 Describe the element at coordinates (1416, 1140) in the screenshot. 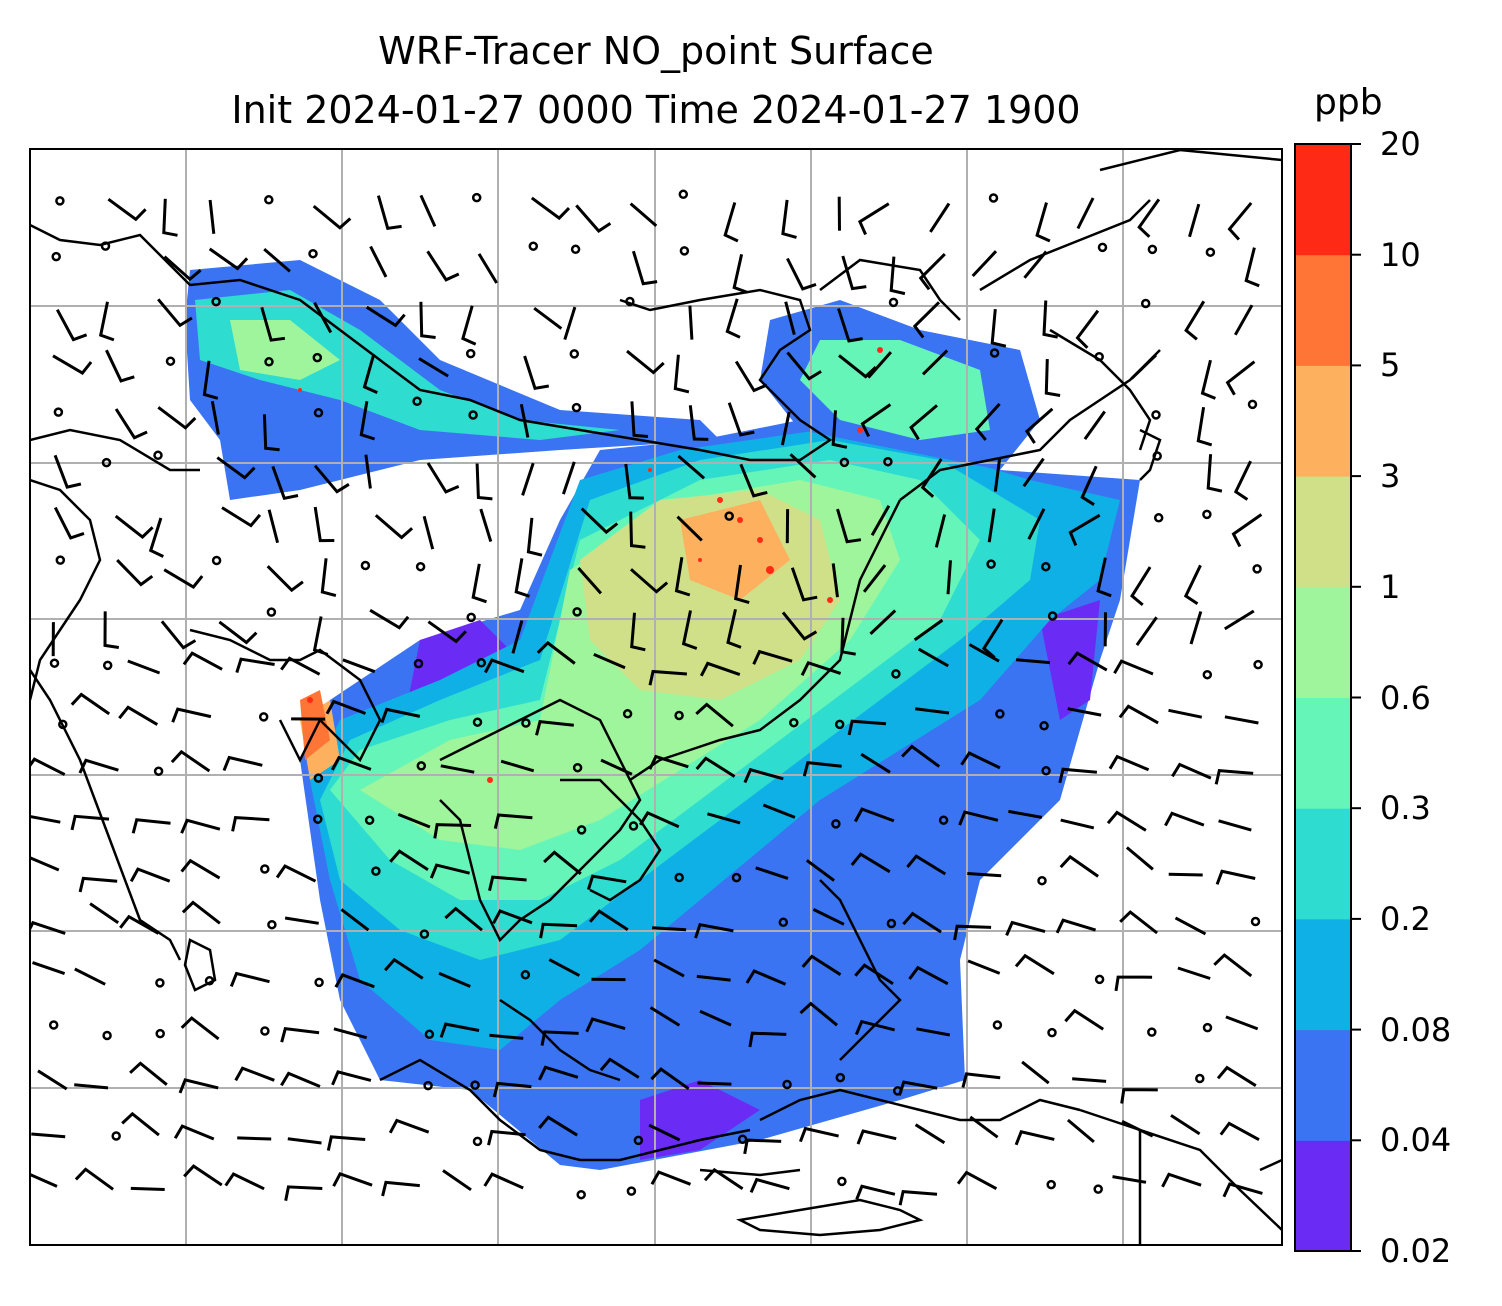

I see `colorbar-tick-label: 0.04` at that location.